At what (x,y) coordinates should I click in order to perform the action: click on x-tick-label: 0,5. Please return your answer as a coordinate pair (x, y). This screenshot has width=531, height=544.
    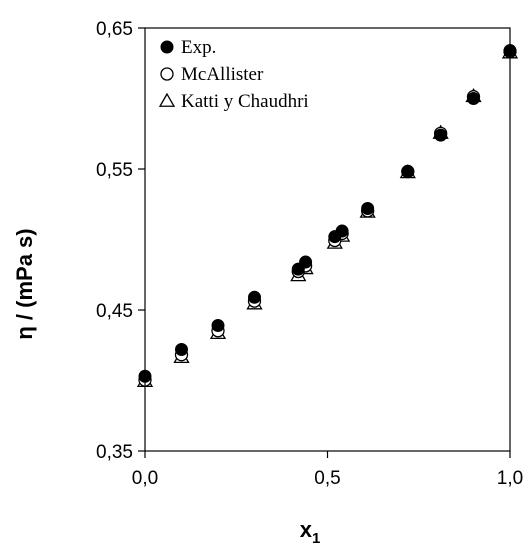
    Looking at the image, I should click on (327, 478).